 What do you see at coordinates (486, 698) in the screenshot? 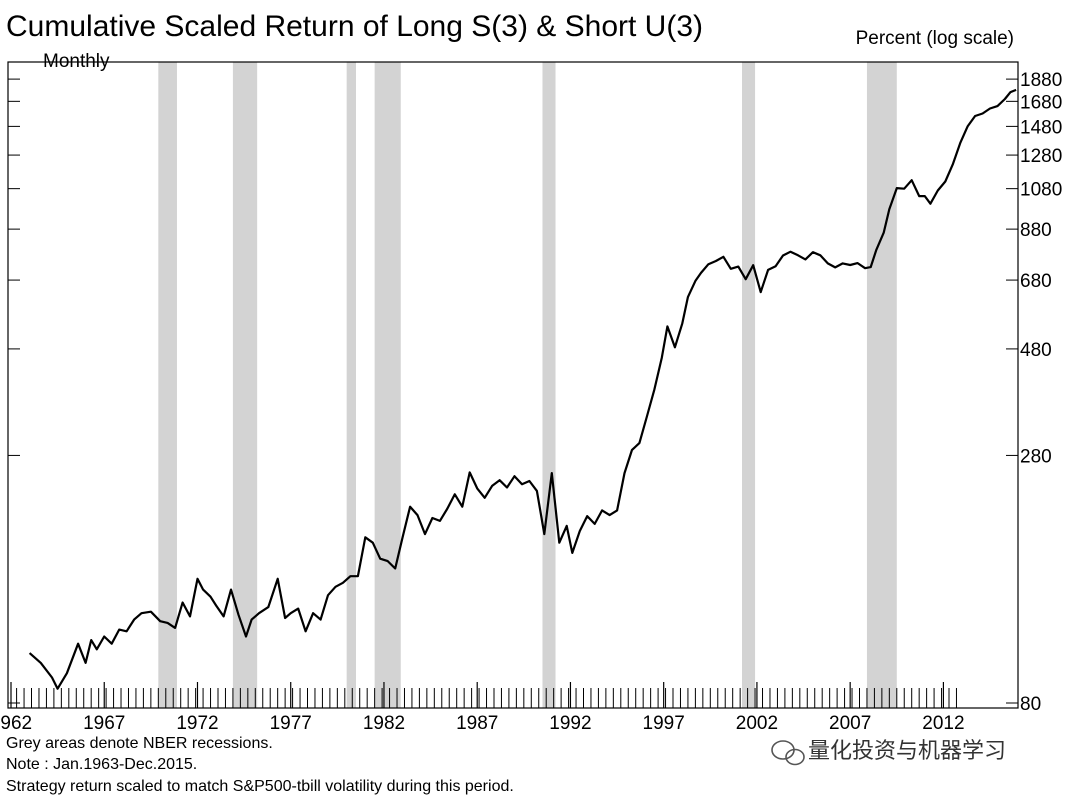
I see `x-minor-ticks` at bounding box center [486, 698].